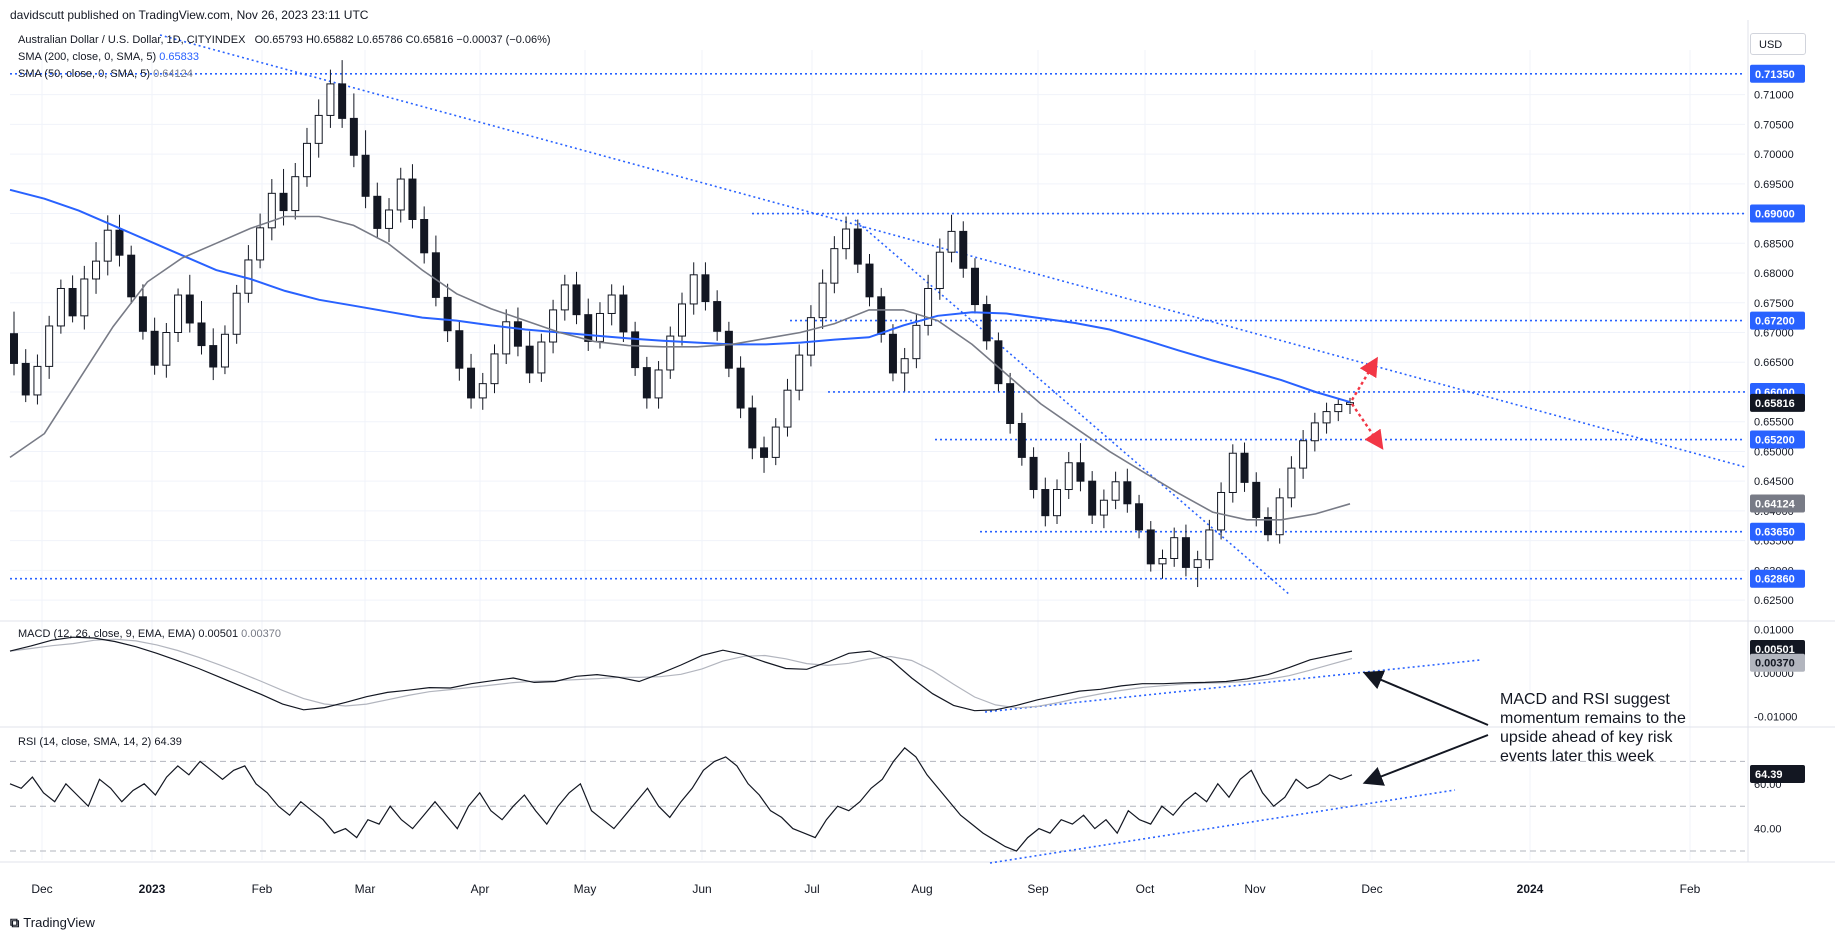 The height and width of the screenshot is (939, 1835). I want to click on rsi-trendline, so click(1222, 826).